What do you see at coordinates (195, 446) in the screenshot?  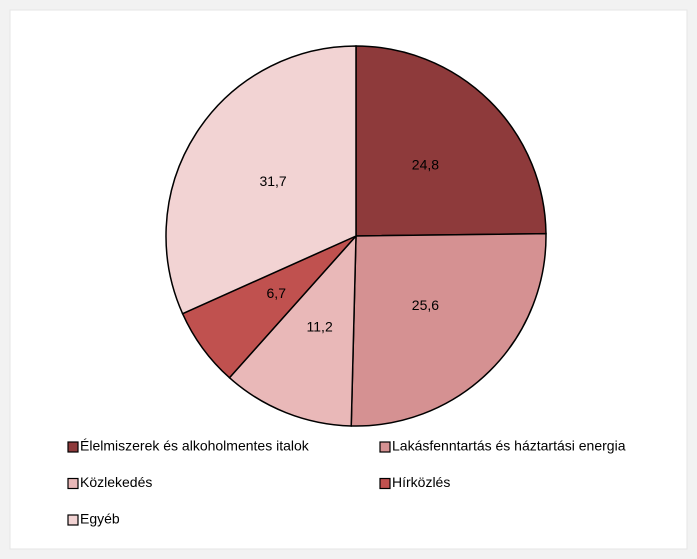 I see `legend-label: Élelmiszerek és alkoholmentes italok` at bounding box center [195, 446].